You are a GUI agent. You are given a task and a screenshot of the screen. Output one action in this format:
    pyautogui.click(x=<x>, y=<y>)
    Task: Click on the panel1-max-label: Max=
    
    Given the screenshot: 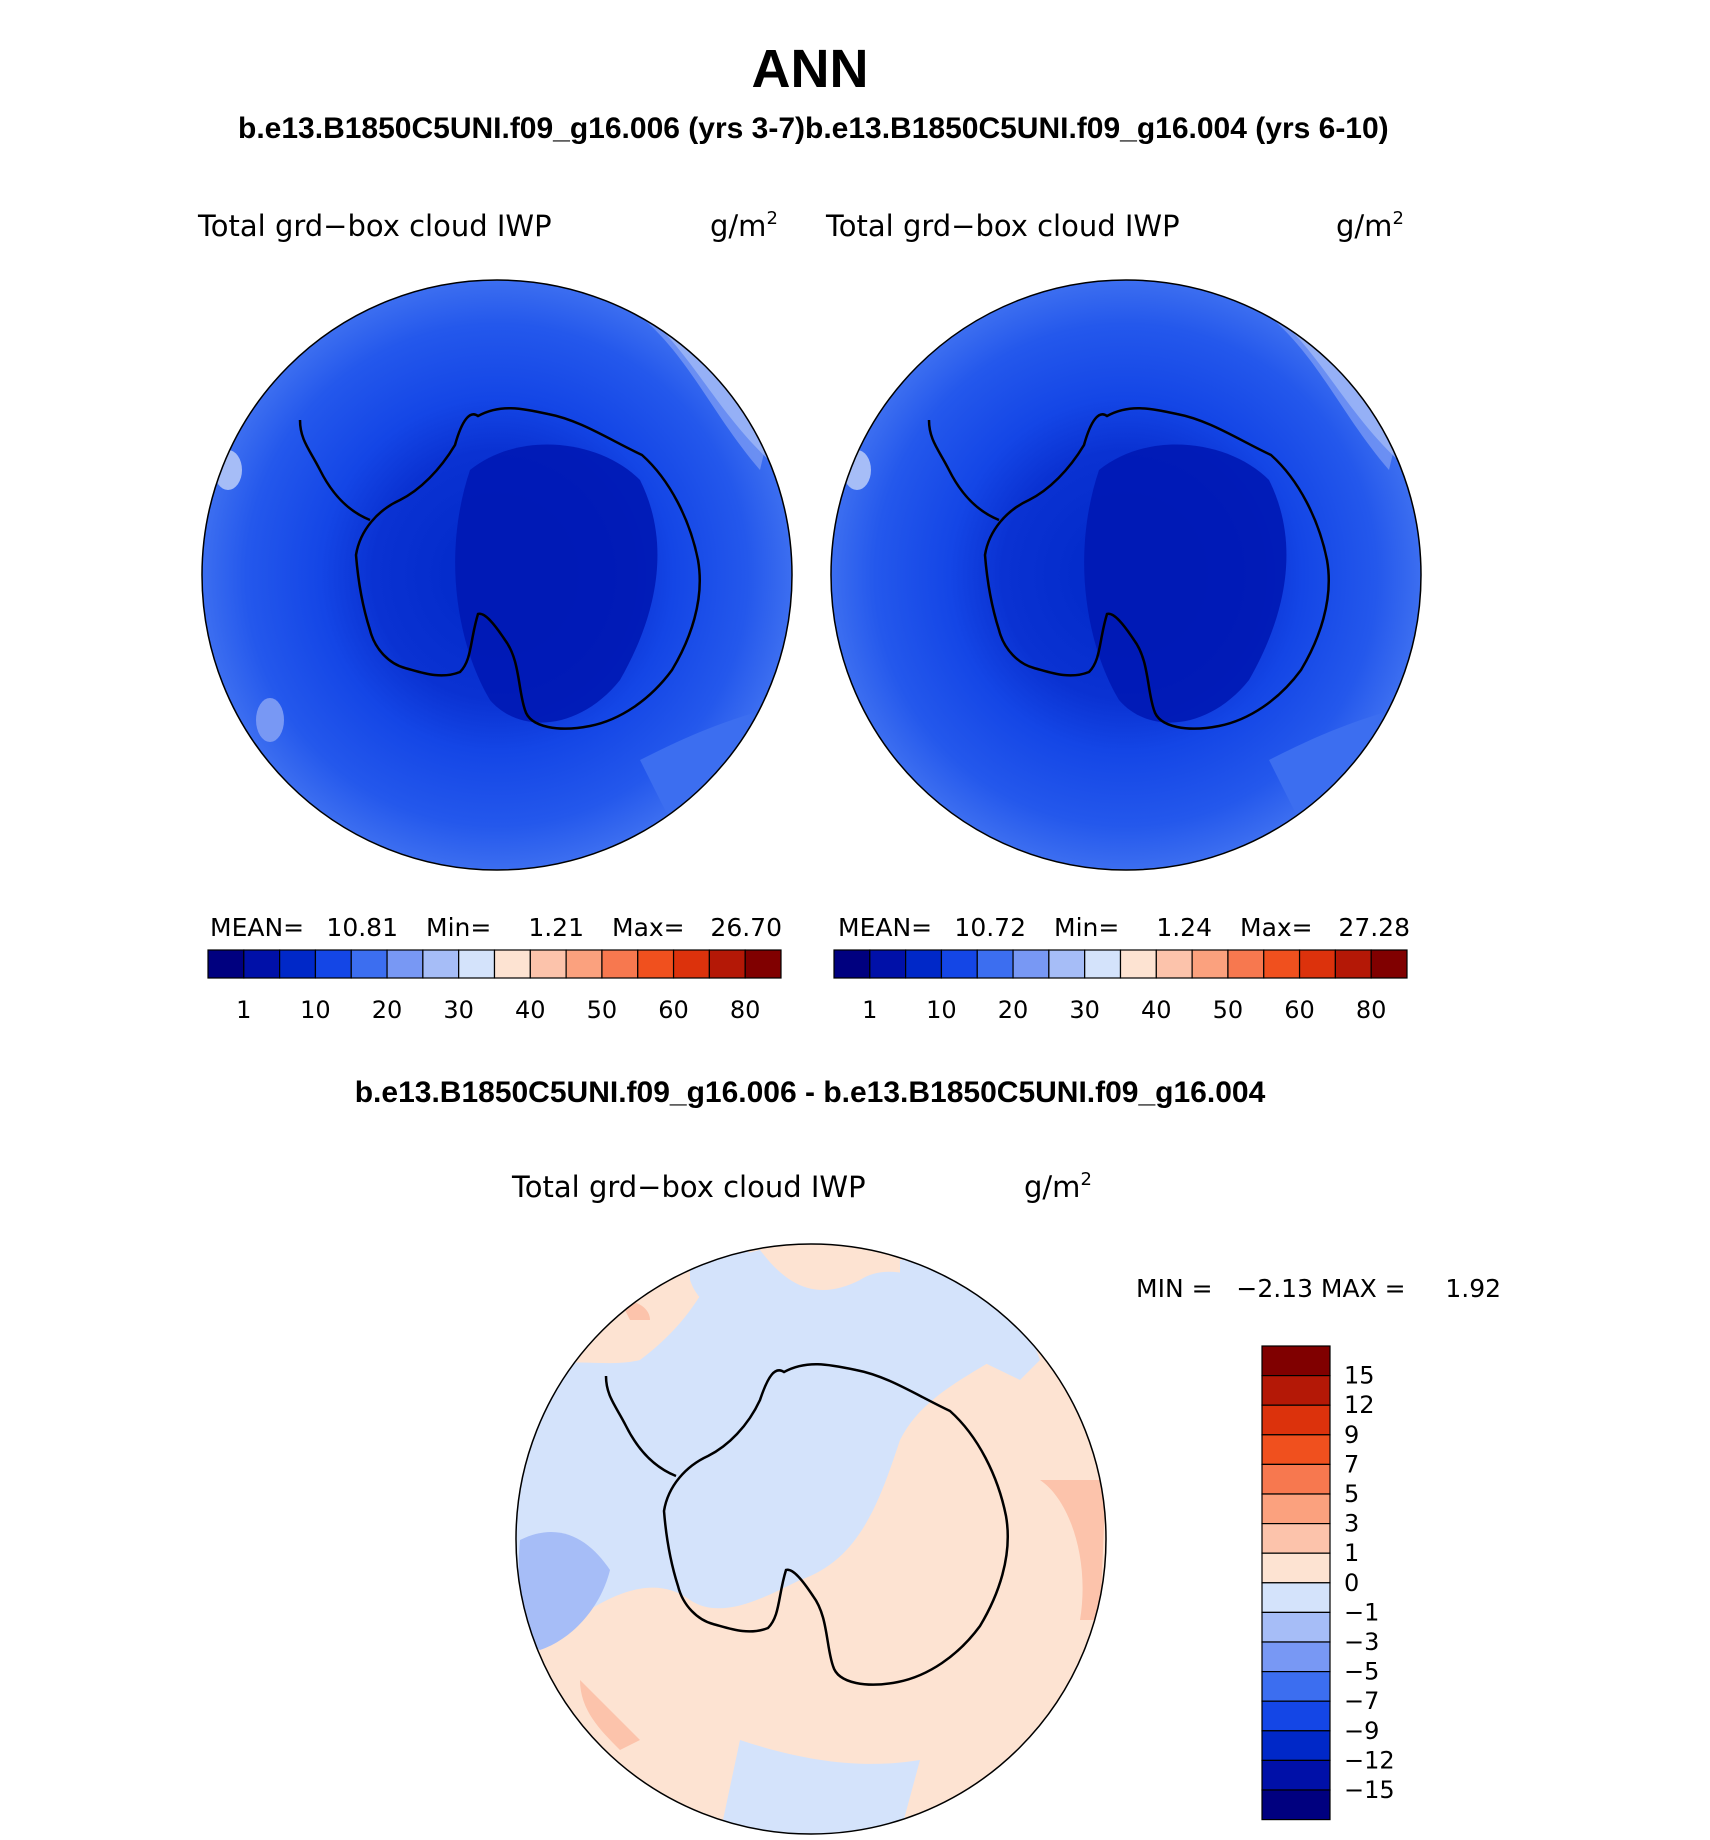 What is the action you would take?
    pyautogui.click(x=648, y=927)
    